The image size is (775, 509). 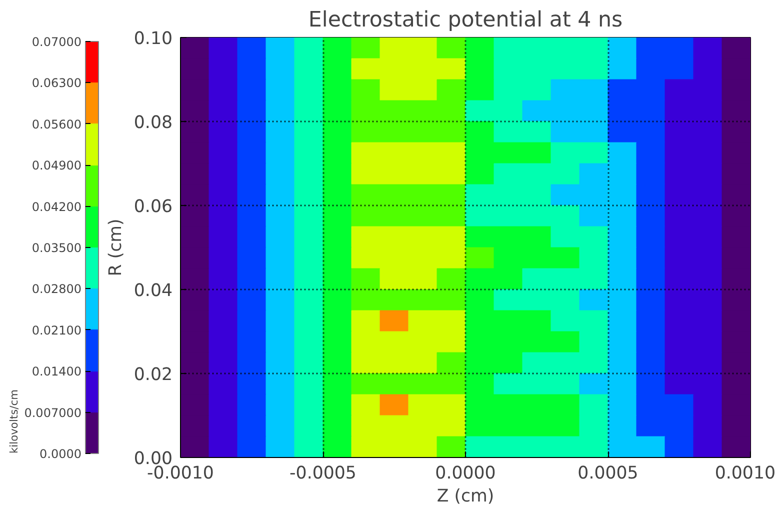 I want to click on chart-title: Electrostatic potential at 4 ns, so click(x=465, y=20).